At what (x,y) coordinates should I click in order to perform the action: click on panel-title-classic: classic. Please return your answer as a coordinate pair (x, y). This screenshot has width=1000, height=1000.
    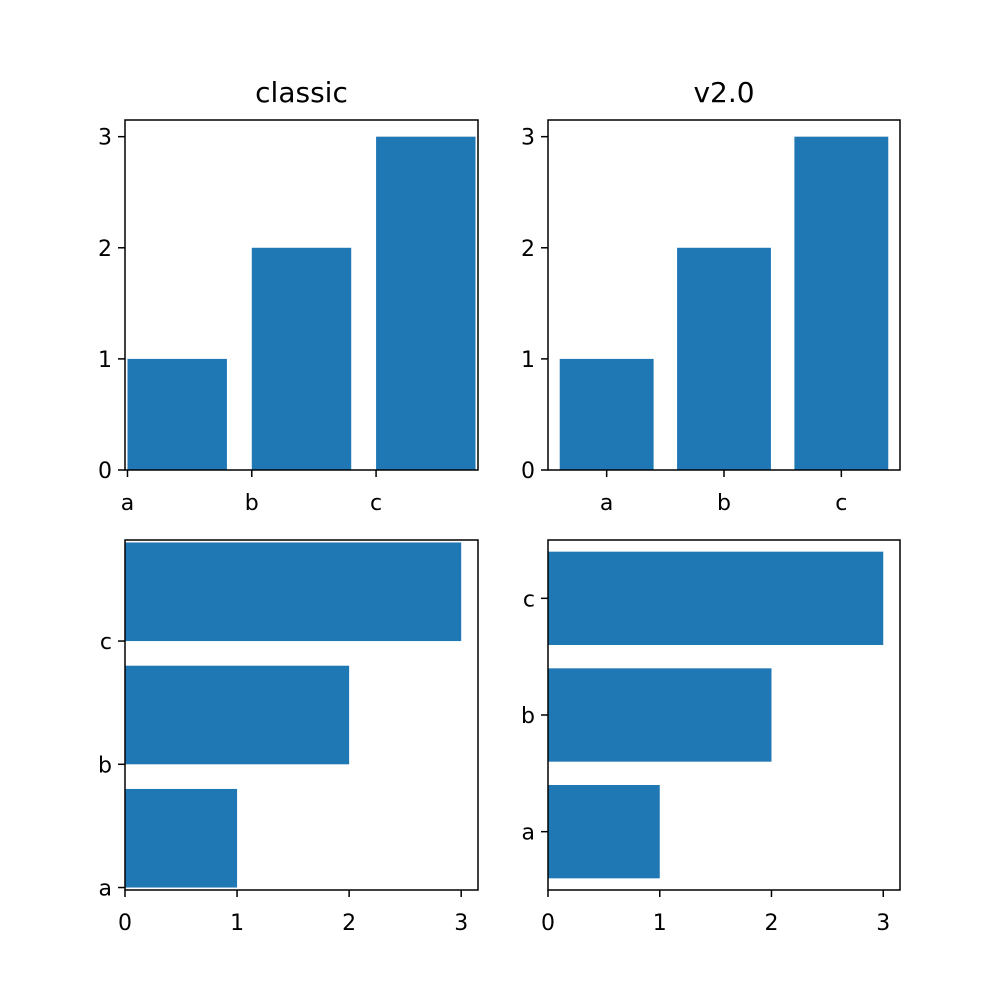
    Looking at the image, I should click on (301, 92).